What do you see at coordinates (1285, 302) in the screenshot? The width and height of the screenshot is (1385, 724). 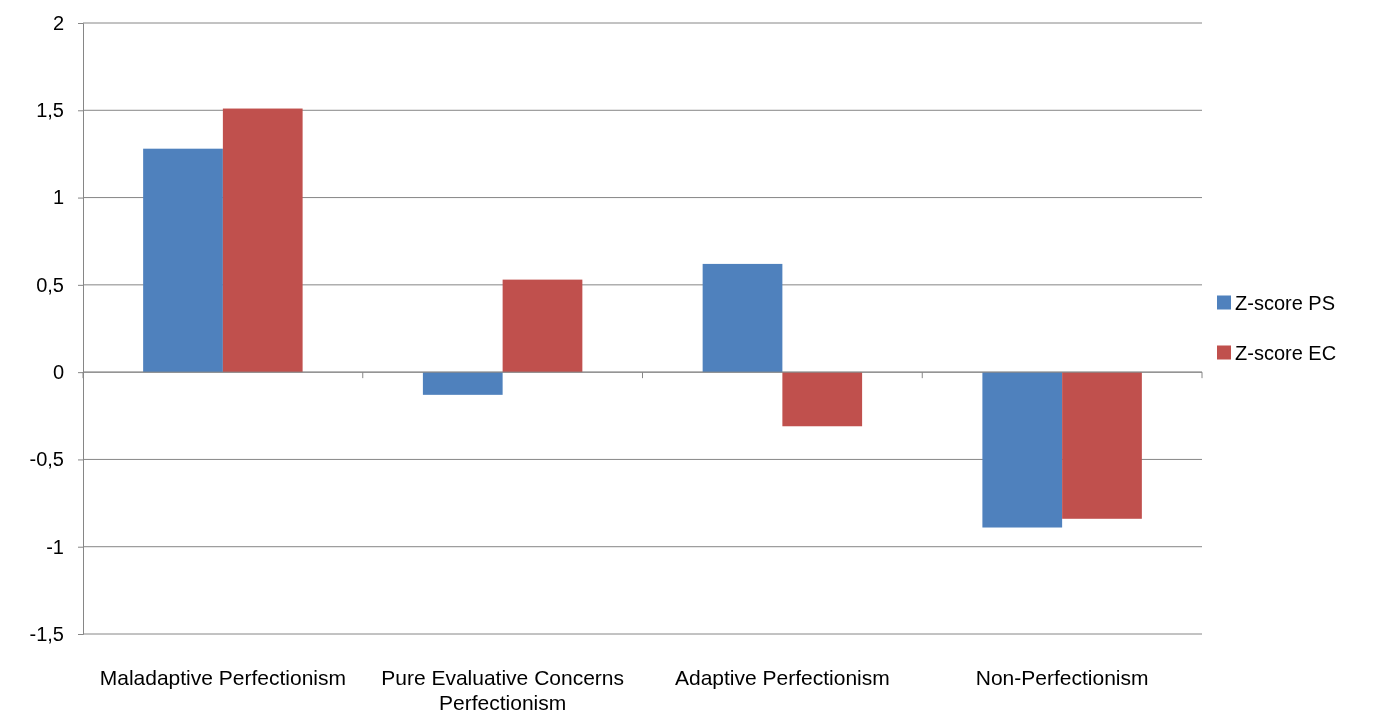 I see `legend-label: Z-score PS` at bounding box center [1285, 302].